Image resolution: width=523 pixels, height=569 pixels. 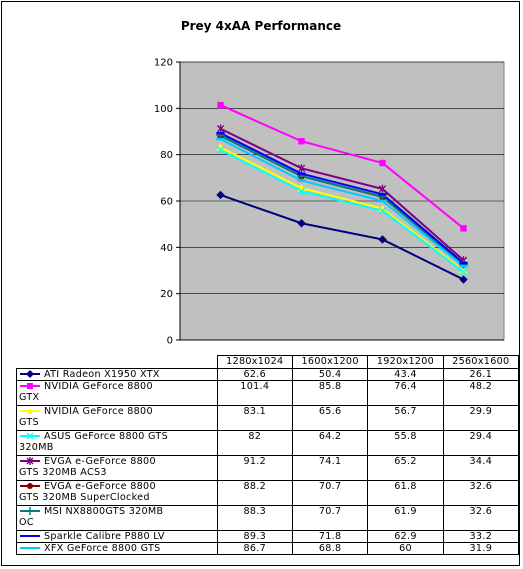 I want to click on data-label: 61.8, so click(x=405, y=493).